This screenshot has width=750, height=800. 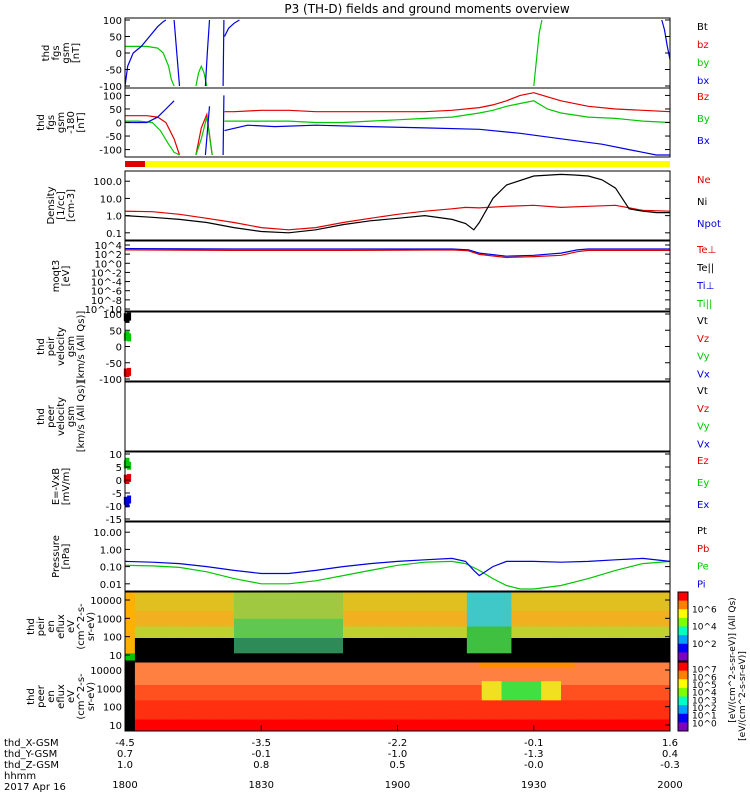 What do you see at coordinates (447, 112) in the screenshot?
I see `series-line-By` at bounding box center [447, 112].